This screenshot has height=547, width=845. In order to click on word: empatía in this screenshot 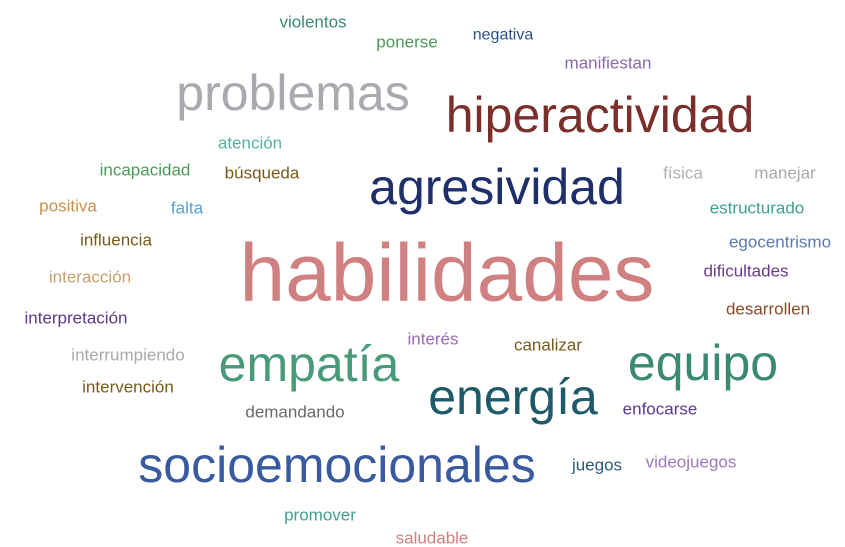, I will do `click(309, 364)`.